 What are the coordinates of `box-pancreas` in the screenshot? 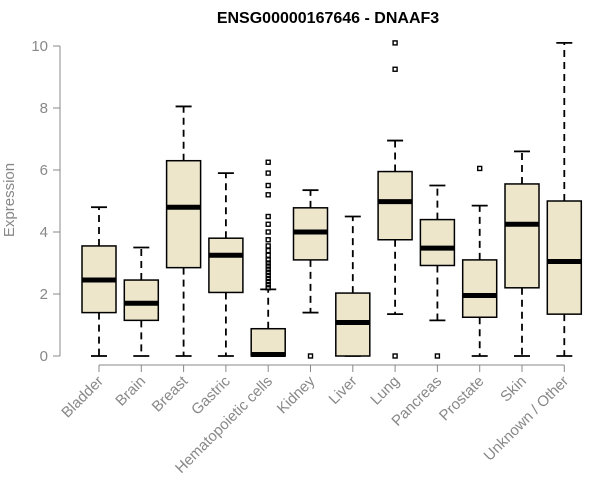 It's located at (437, 271).